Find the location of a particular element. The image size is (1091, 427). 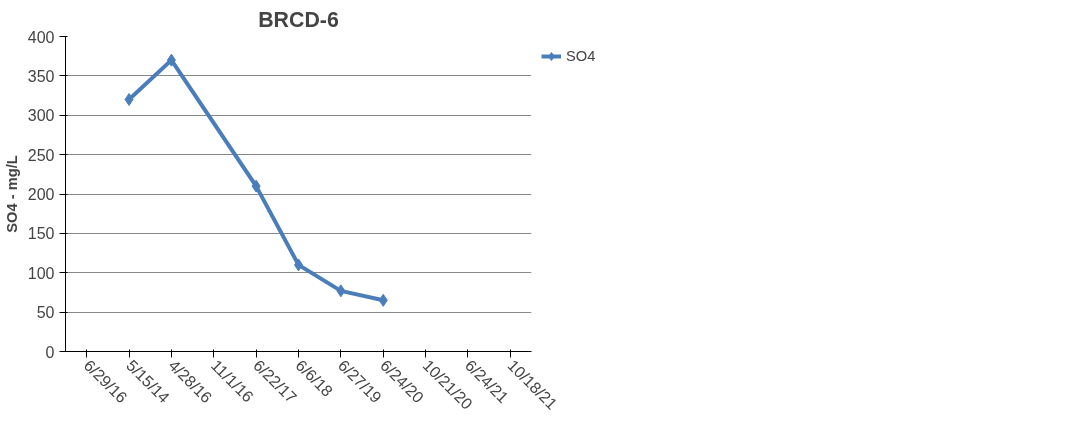

legend-label: SO4 is located at coordinates (581, 56).